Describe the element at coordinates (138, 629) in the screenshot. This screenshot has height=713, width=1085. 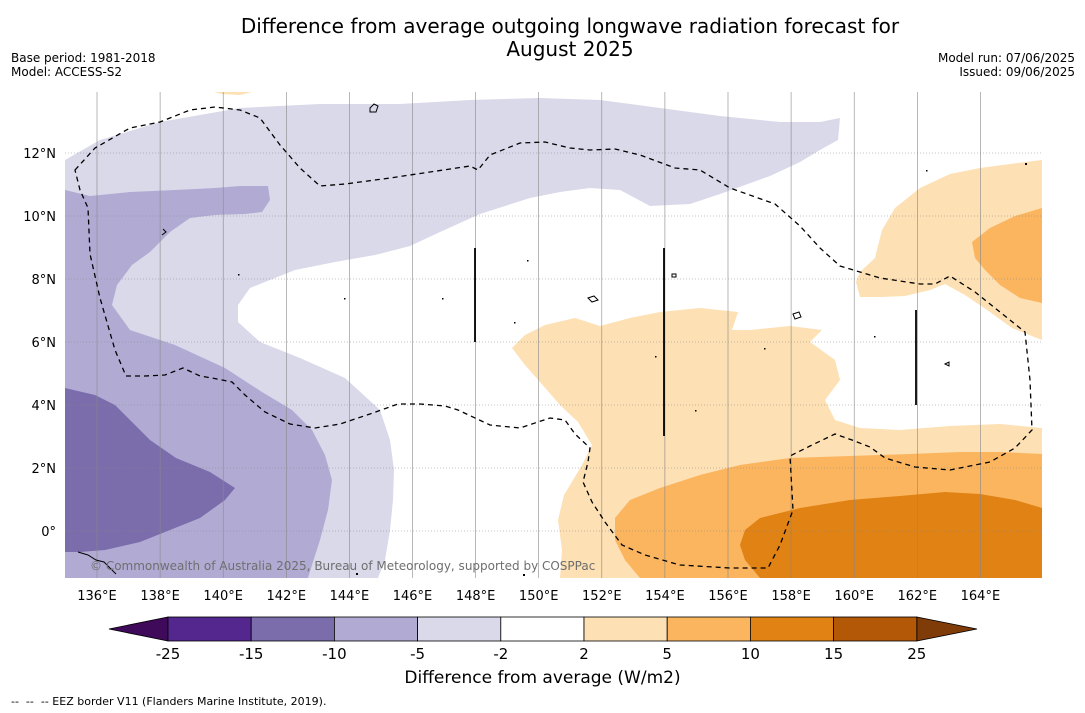
I see `colorbar-min-extension` at that location.